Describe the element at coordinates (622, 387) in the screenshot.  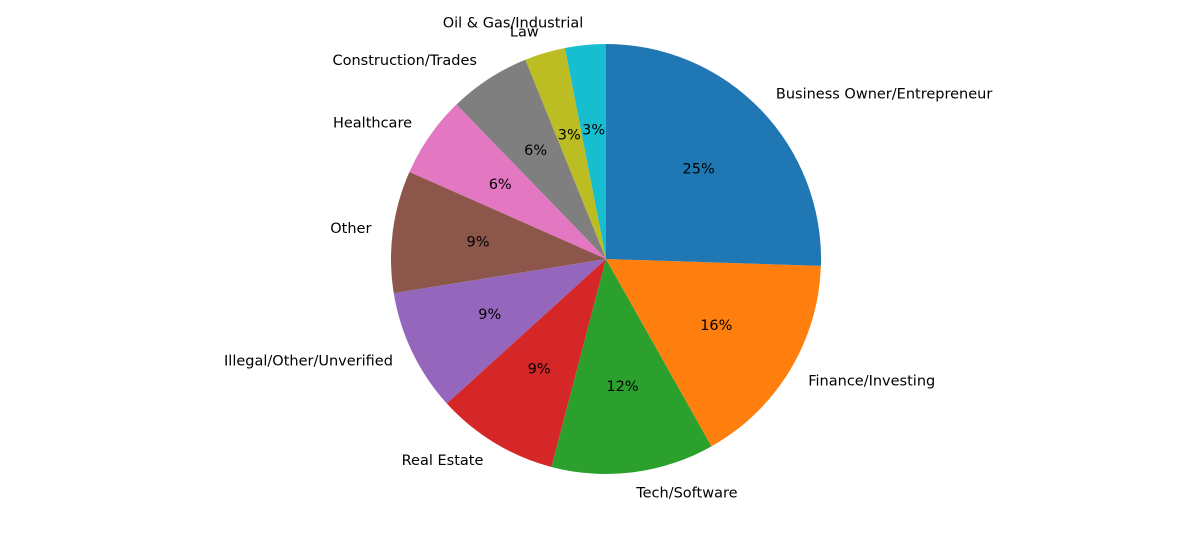
I see `slice-percent-tech-software: 12%` at that location.